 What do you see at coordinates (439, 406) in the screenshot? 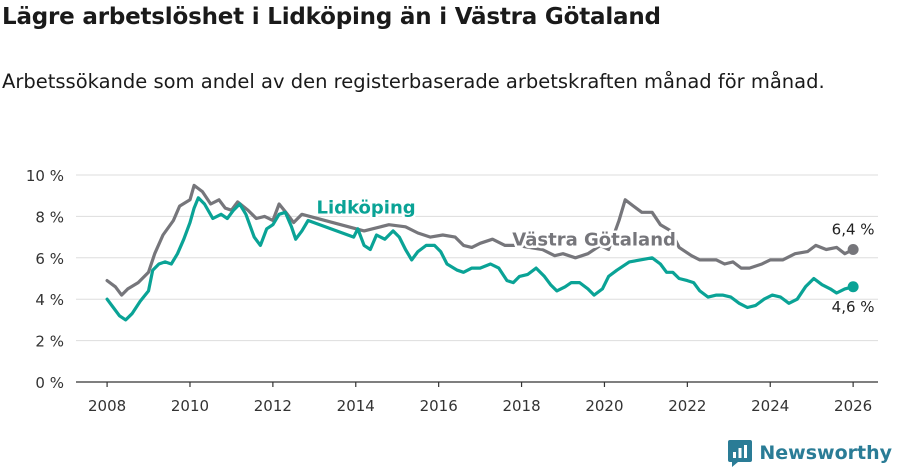
I see `x-tick-label: 2016` at bounding box center [439, 406].